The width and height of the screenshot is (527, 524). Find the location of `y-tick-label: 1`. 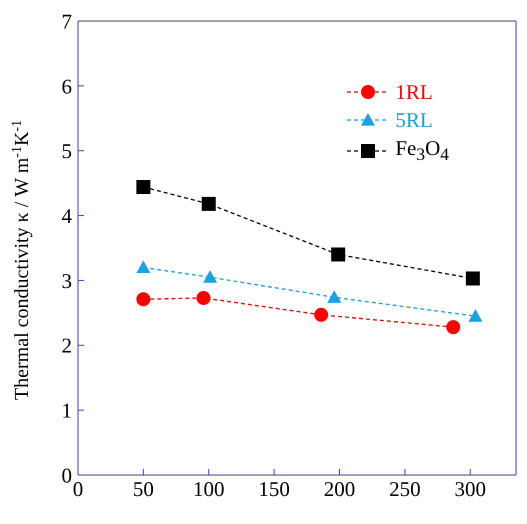

y-tick-label: 1 is located at coordinates (67, 410).